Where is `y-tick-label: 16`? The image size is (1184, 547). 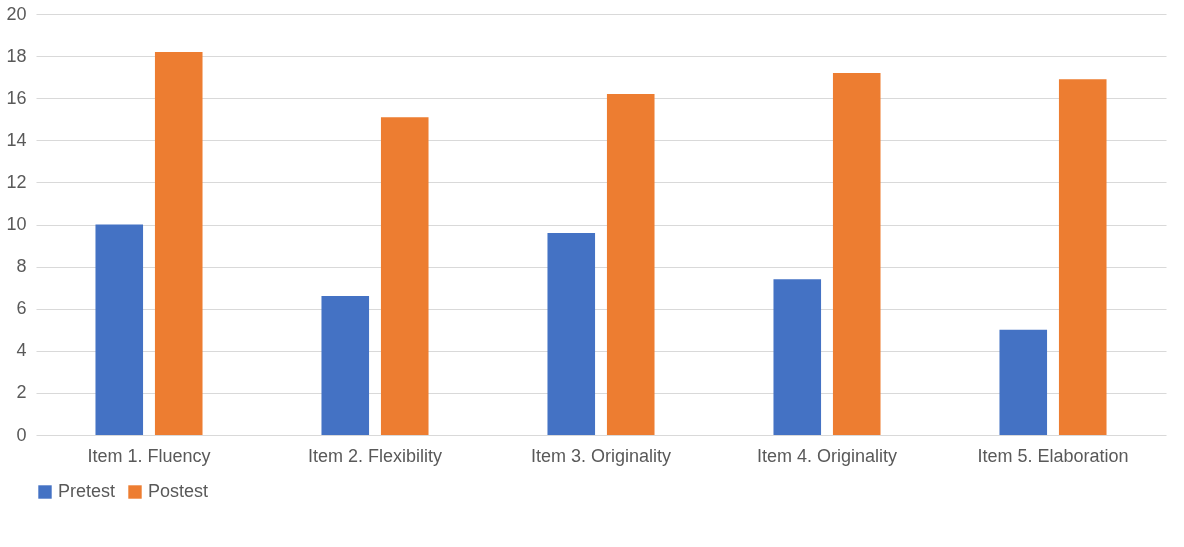 y-tick-label: 16 is located at coordinates (16, 97).